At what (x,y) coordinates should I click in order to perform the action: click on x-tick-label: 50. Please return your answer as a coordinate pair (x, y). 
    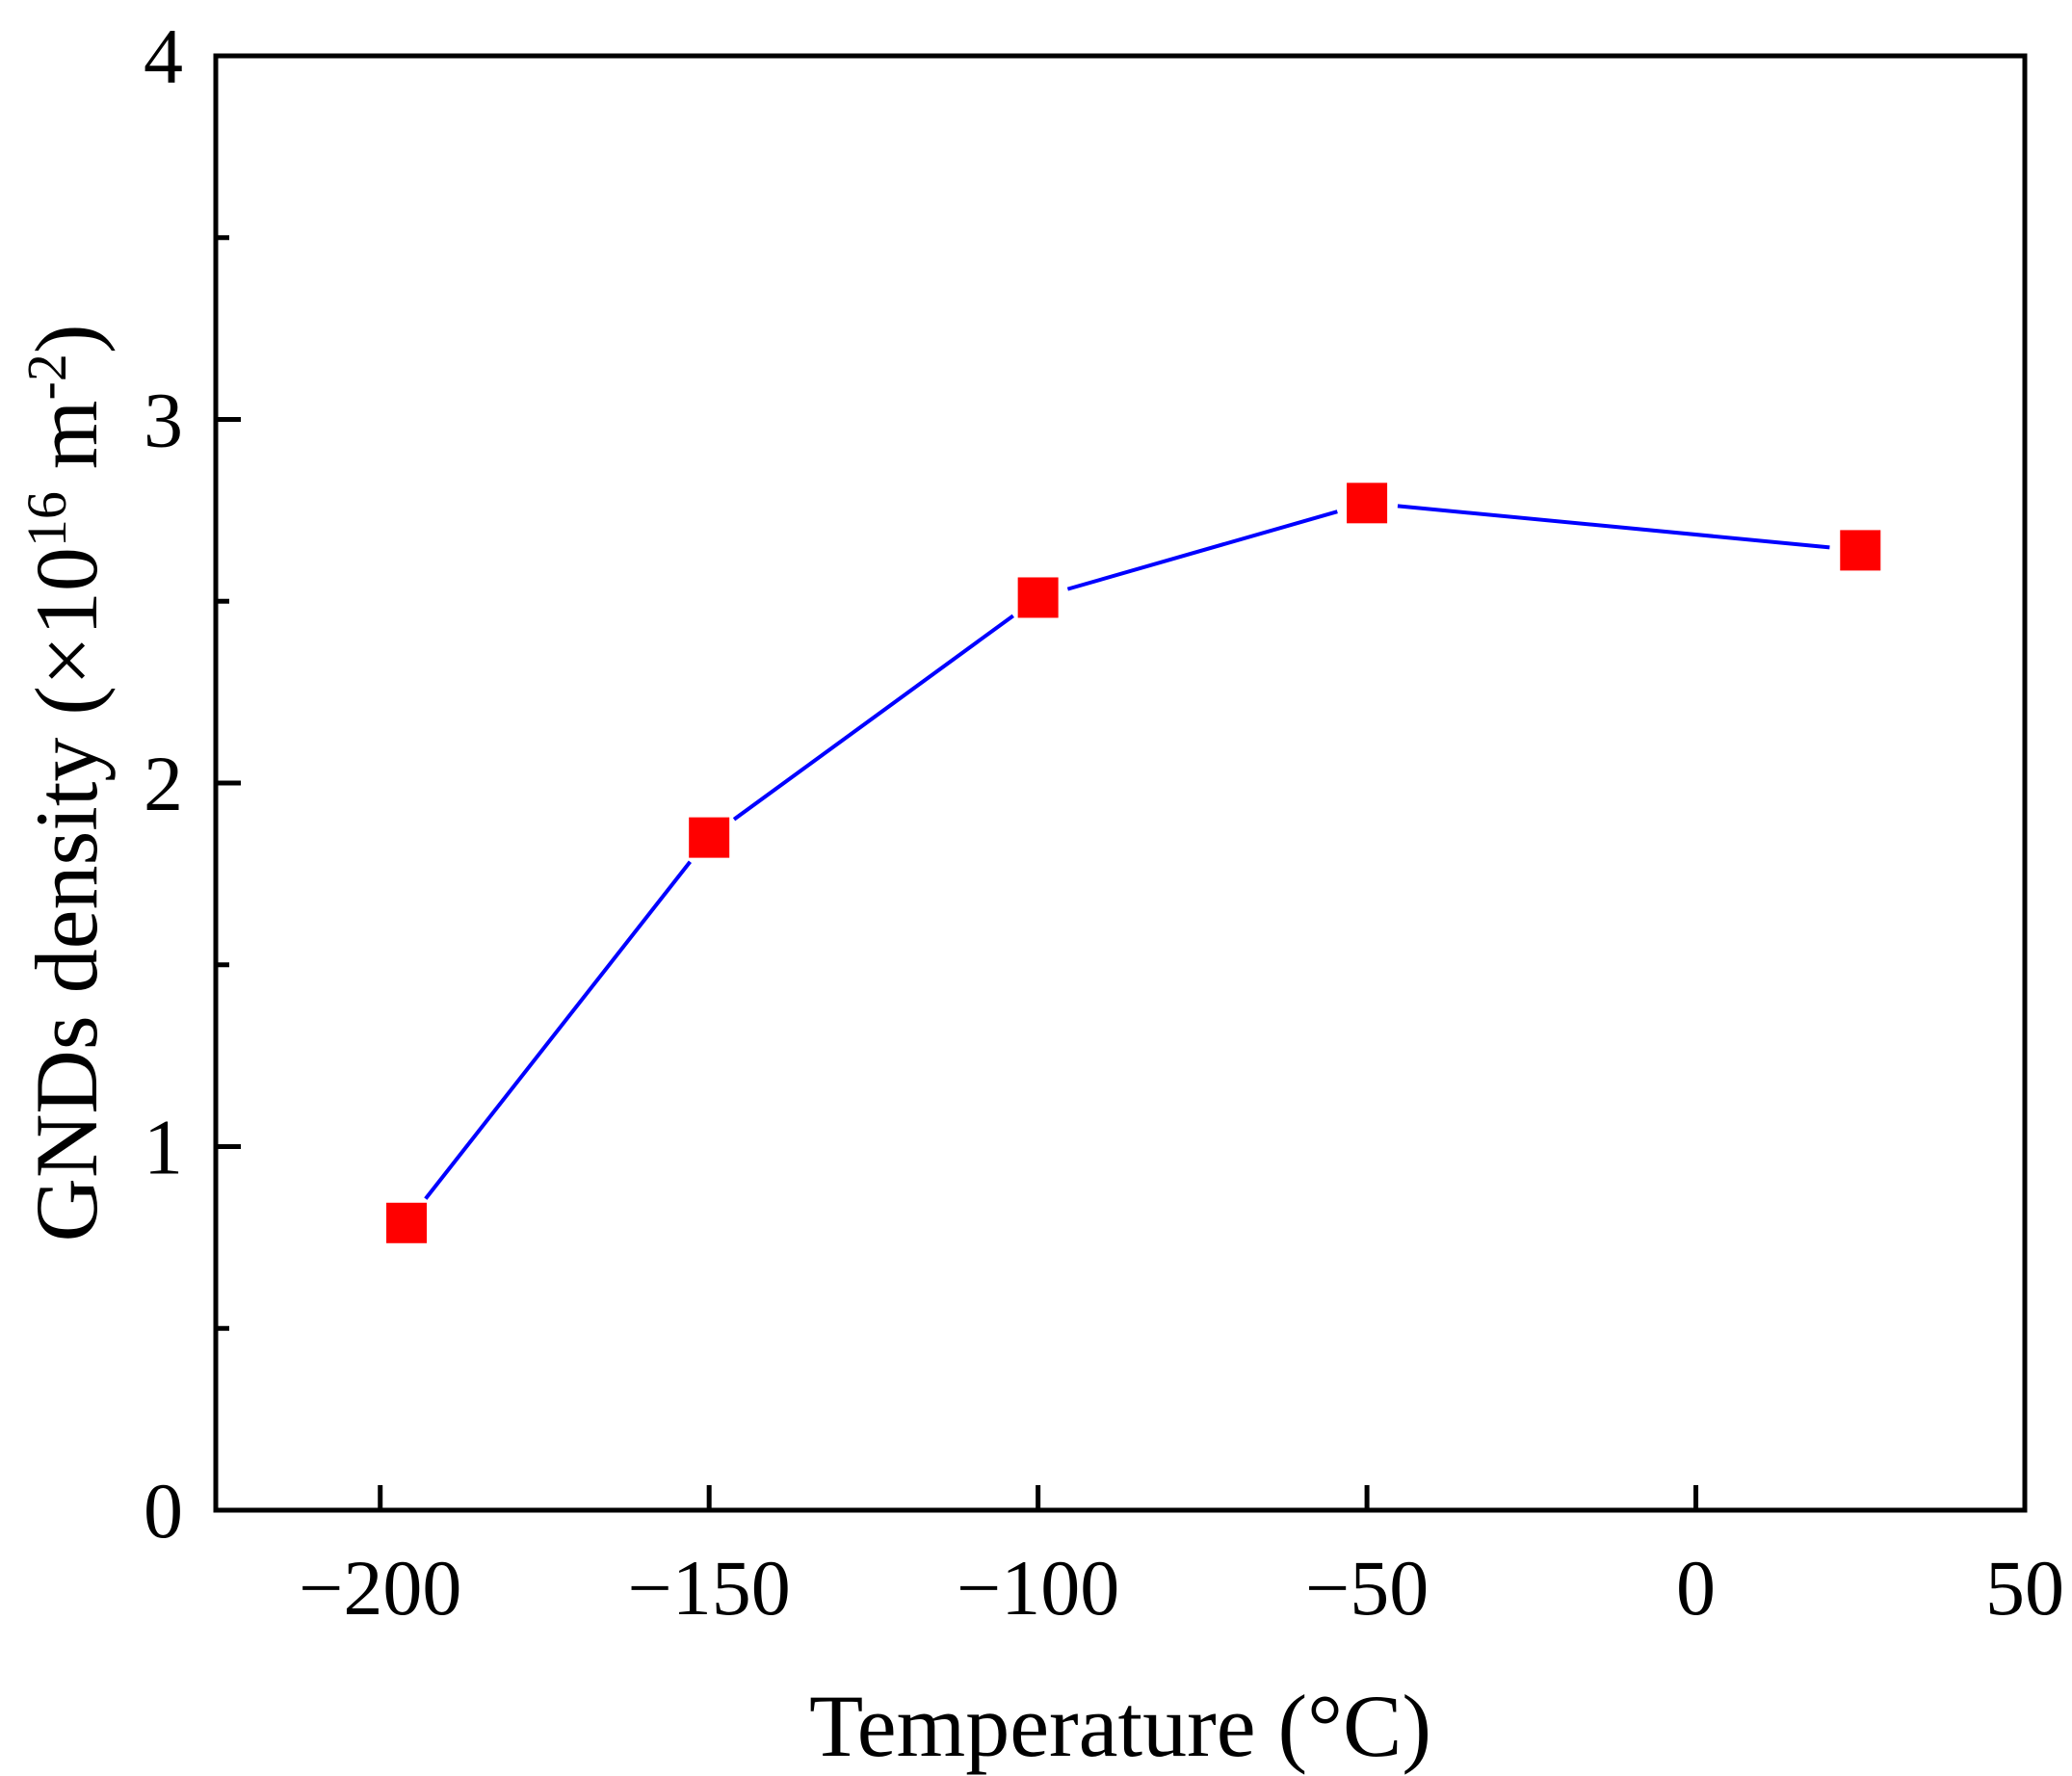
    Looking at the image, I should click on (2024, 1588).